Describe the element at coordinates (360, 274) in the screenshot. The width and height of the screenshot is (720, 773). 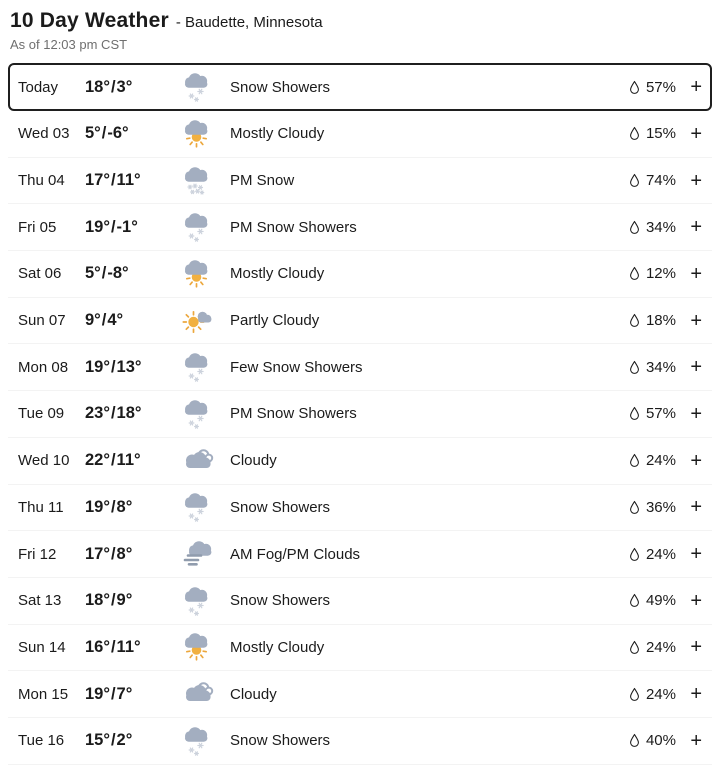
I see `forecast-row: Sat 06 5°/-8° Mostly Cloudy 12% +` at that location.